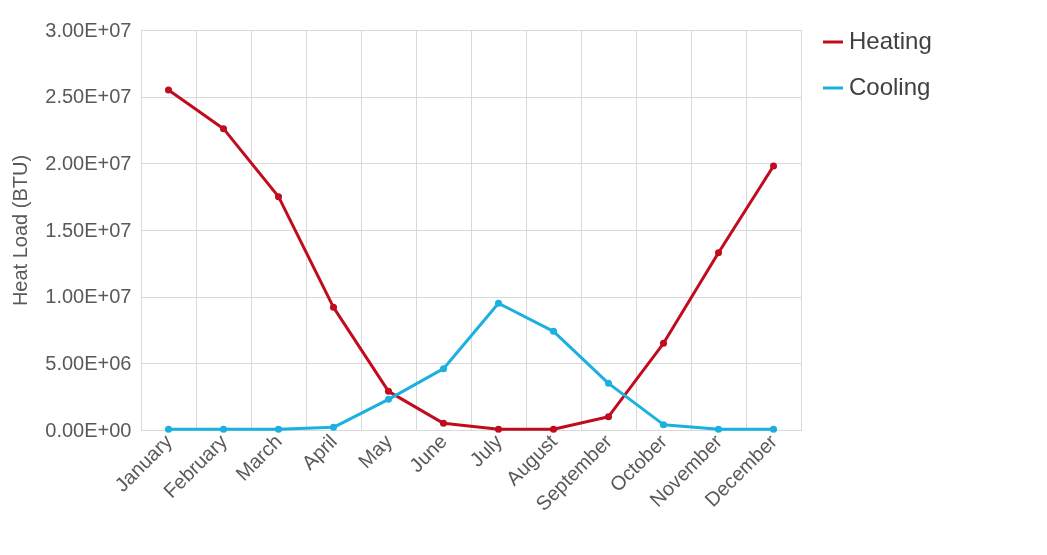 The height and width of the screenshot is (555, 1047). What do you see at coordinates (88, 96) in the screenshot?
I see `y-tick-label: 2.50E+07` at bounding box center [88, 96].